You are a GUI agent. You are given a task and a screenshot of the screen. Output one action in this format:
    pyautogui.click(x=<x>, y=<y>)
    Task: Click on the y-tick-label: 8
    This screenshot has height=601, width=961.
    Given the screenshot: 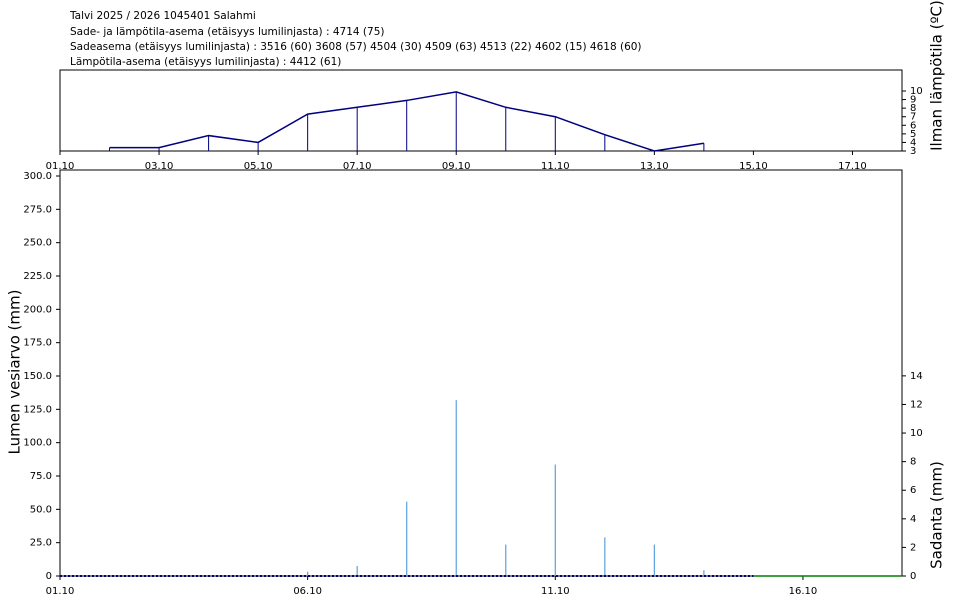 What is the action you would take?
    pyautogui.click(x=913, y=108)
    